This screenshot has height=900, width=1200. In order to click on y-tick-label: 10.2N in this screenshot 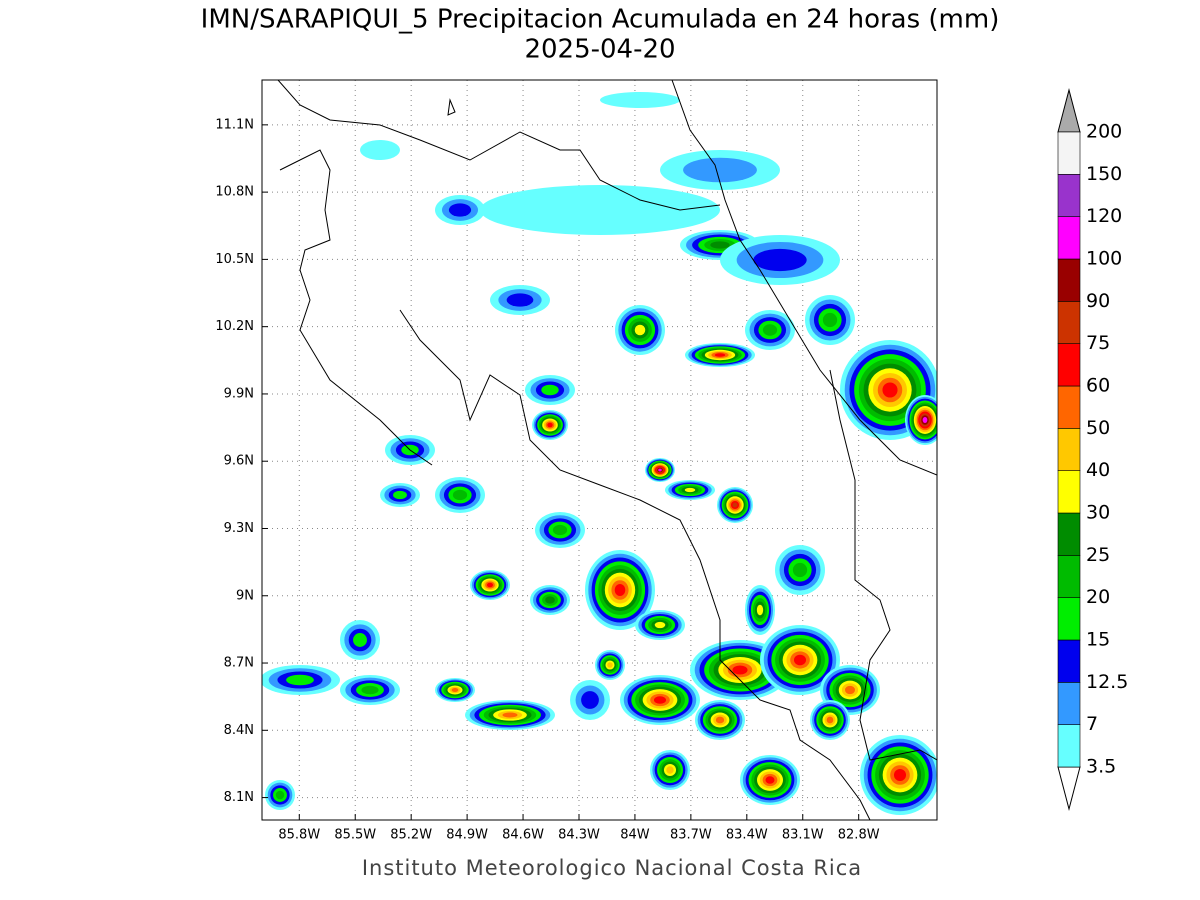, I will do `click(234, 326)`.